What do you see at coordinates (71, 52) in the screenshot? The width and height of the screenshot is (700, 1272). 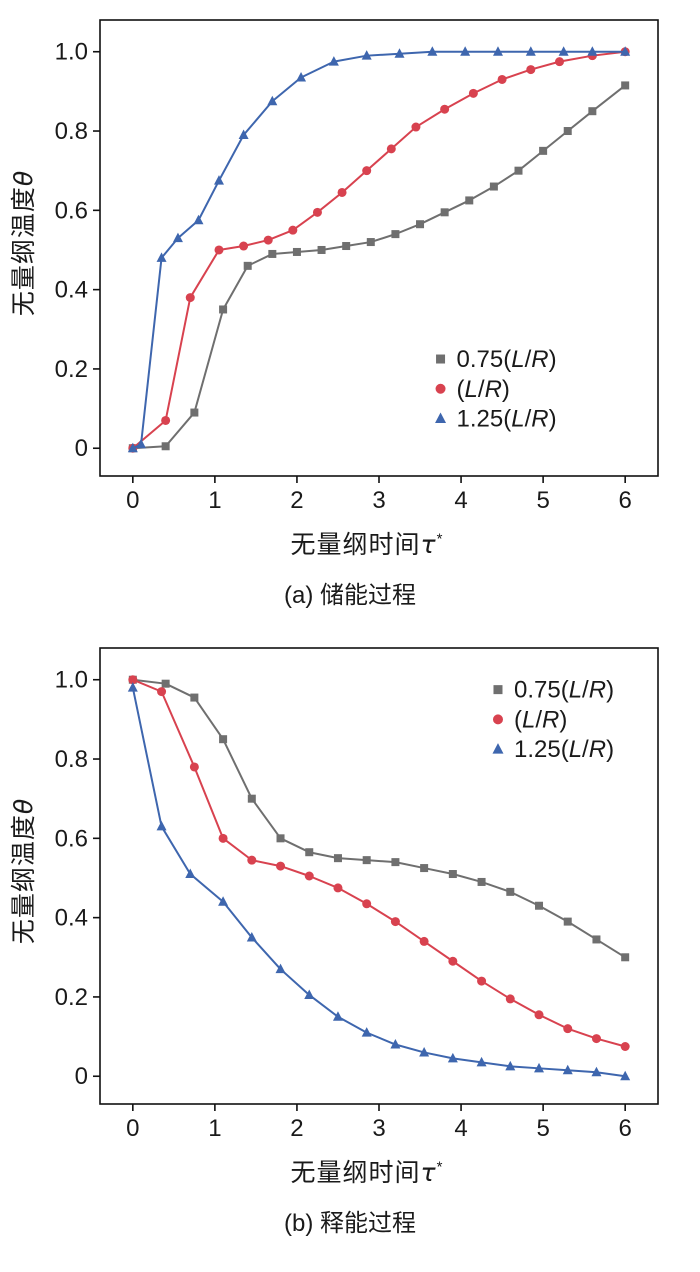 I see `y-tick-label: 1.0` at bounding box center [71, 52].